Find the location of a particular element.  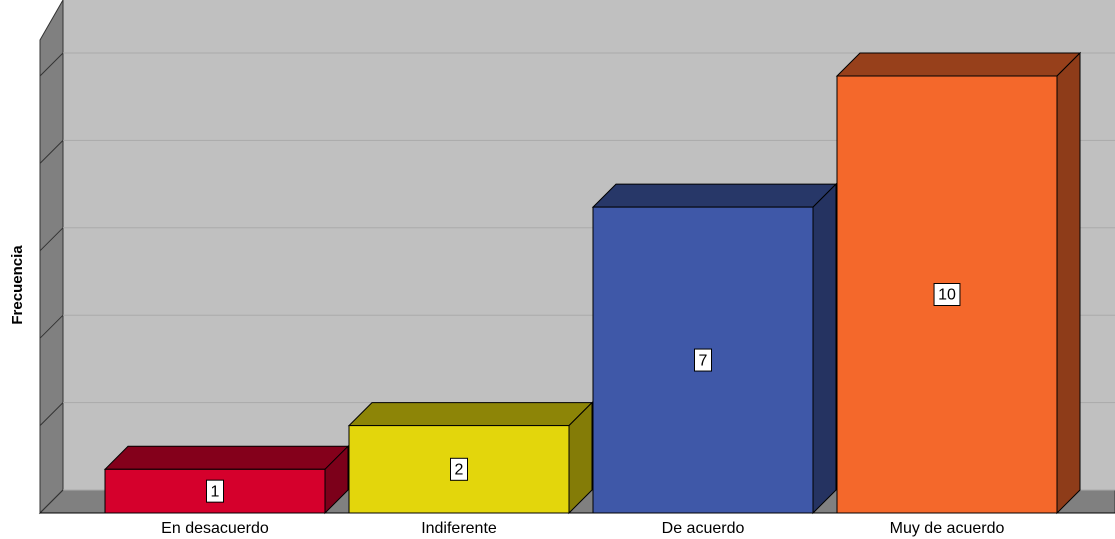

value-label: 10 is located at coordinates (947, 295).